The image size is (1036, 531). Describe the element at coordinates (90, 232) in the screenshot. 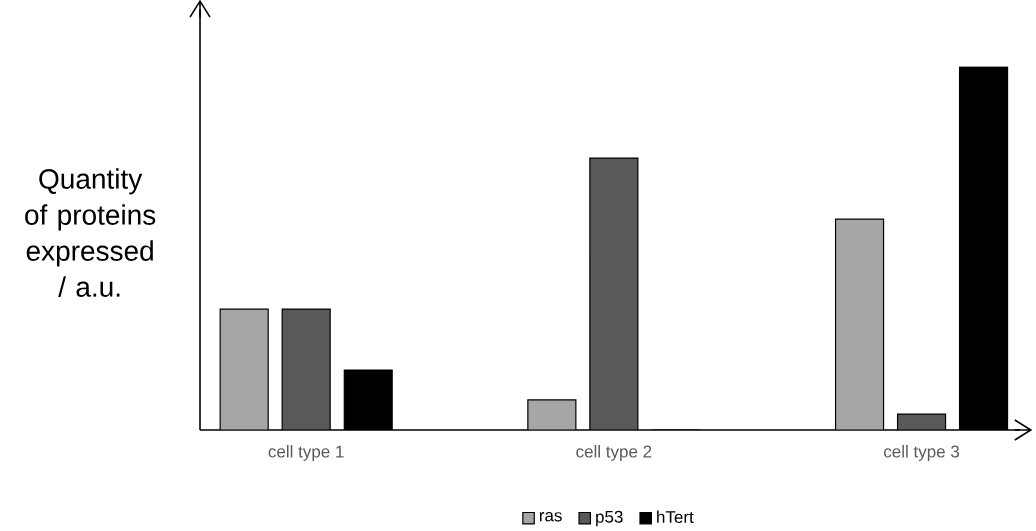

I see `y-axis-title: Quantity of proteins expressed / a.u.` at that location.